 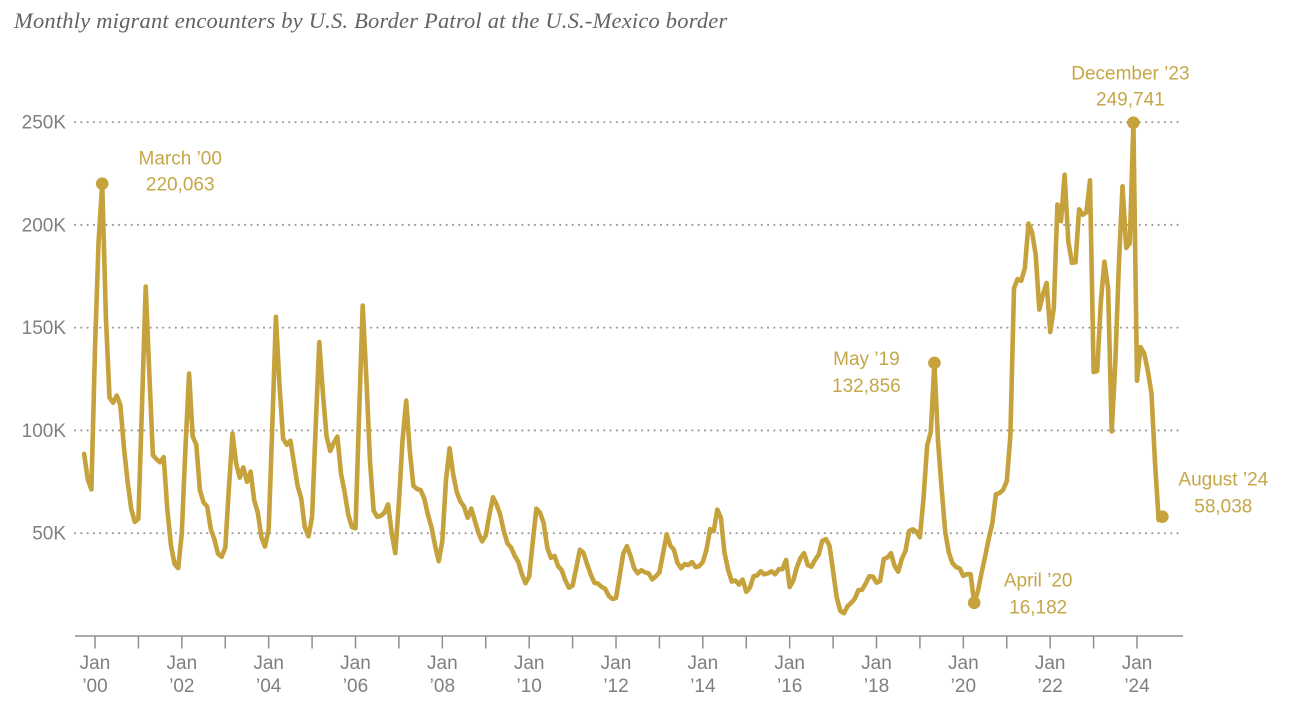 What do you see at coordinates (180, 185) in the screenshot?
I see `annotation-value-label: 220,063` at bounding box center [180, 185].